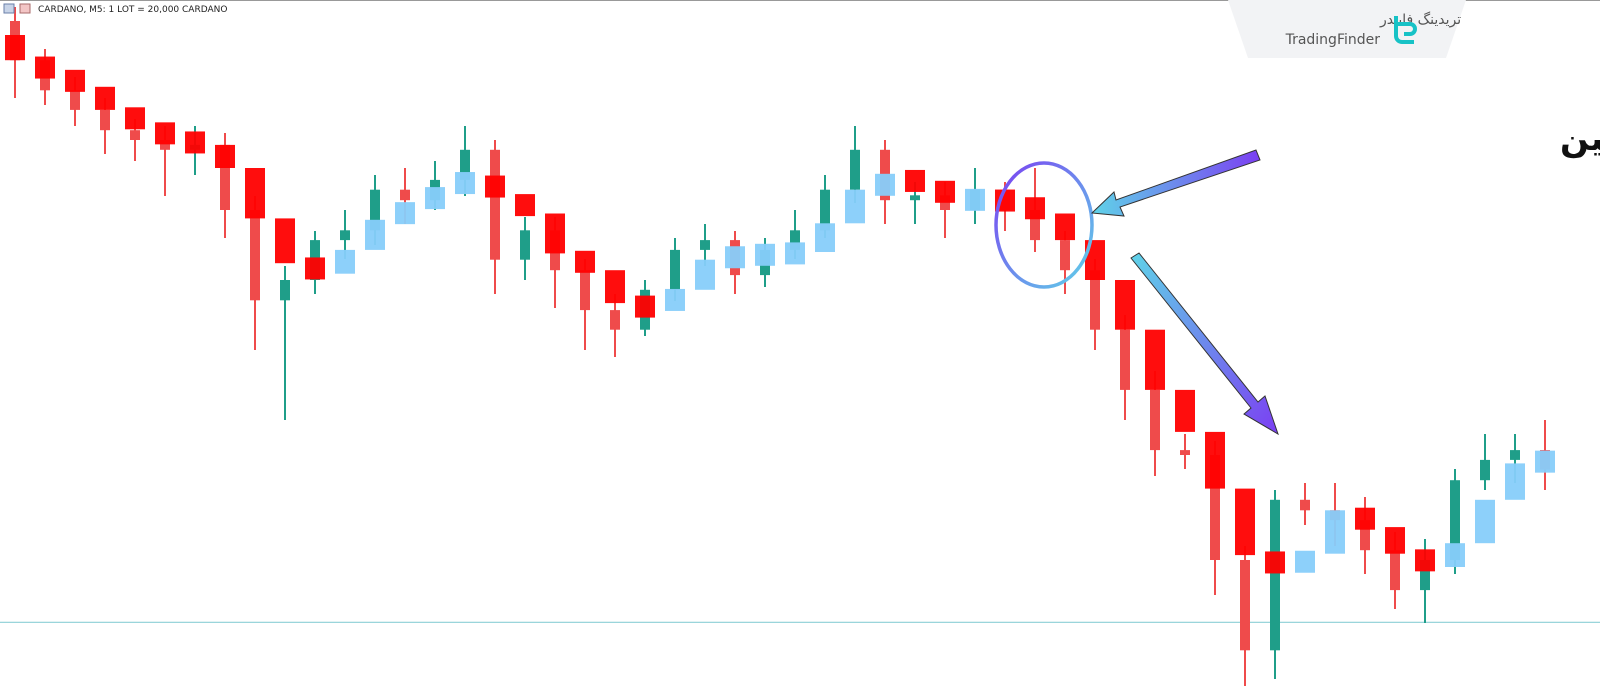 Image resolution: width=1600 pixels, height=700 pixels. Describe the element at coordinates (1580, 139) in the screenshot. I see `annotation: شکست به سمت پایین` at that location.